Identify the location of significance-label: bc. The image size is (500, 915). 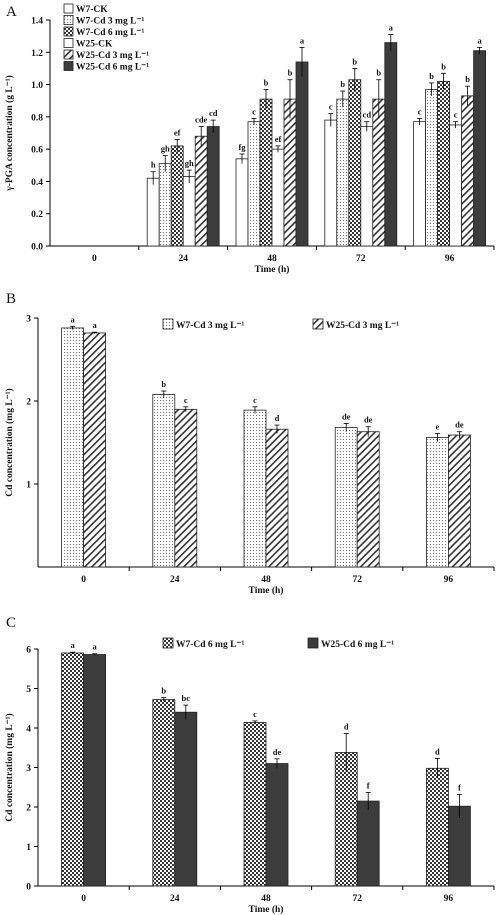
(186, 698).